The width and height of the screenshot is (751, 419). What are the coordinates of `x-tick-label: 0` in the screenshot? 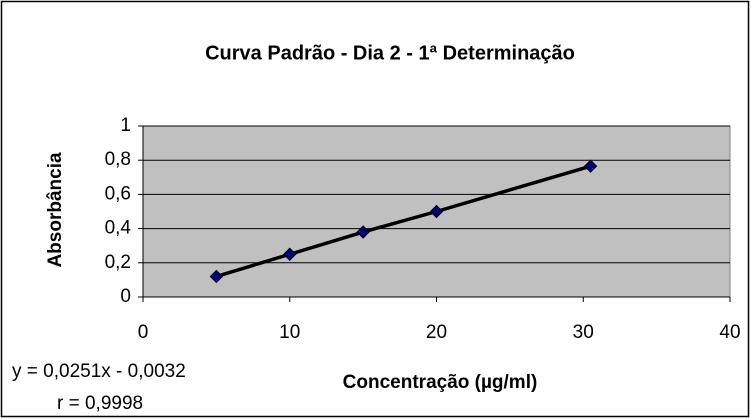 It's located at (143, 332).